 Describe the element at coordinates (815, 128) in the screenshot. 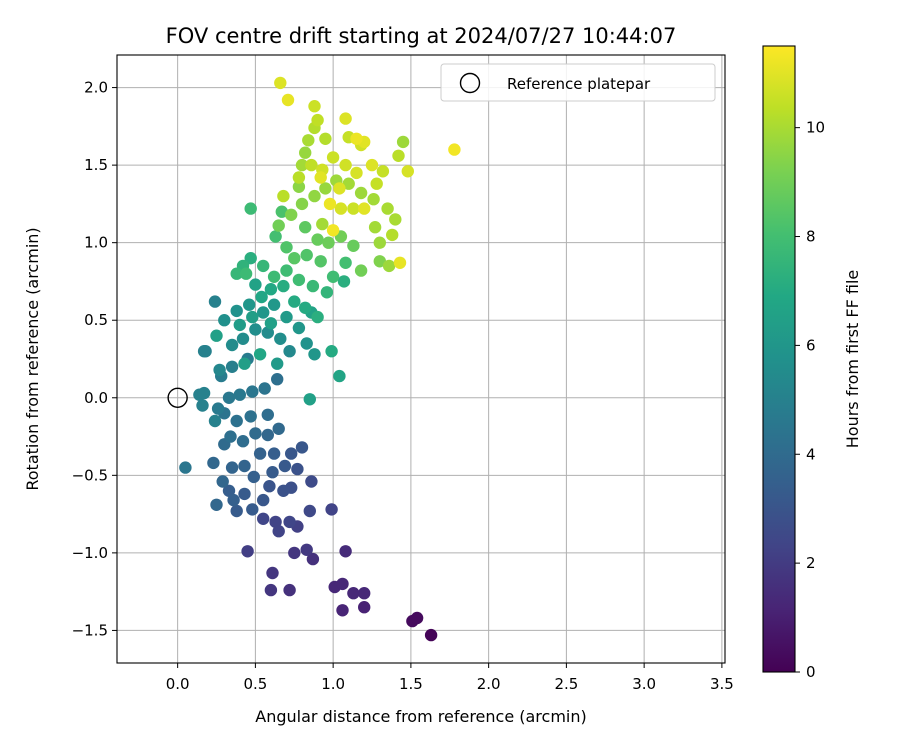

I see `colorbar-tick-label: 10` at that location.